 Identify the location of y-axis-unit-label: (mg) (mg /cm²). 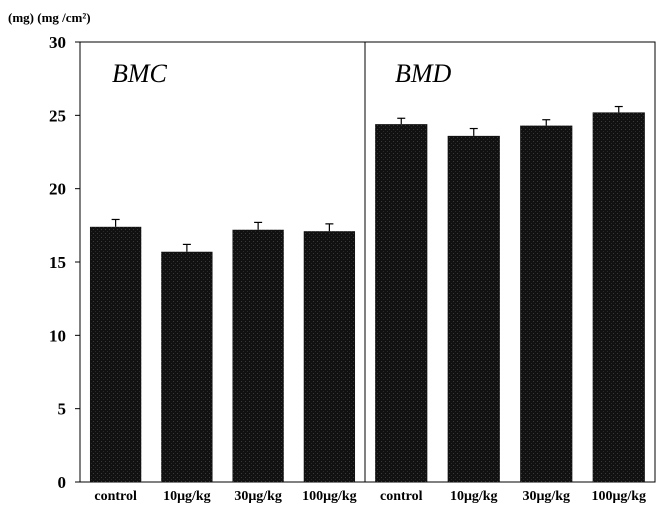
(49, 17).